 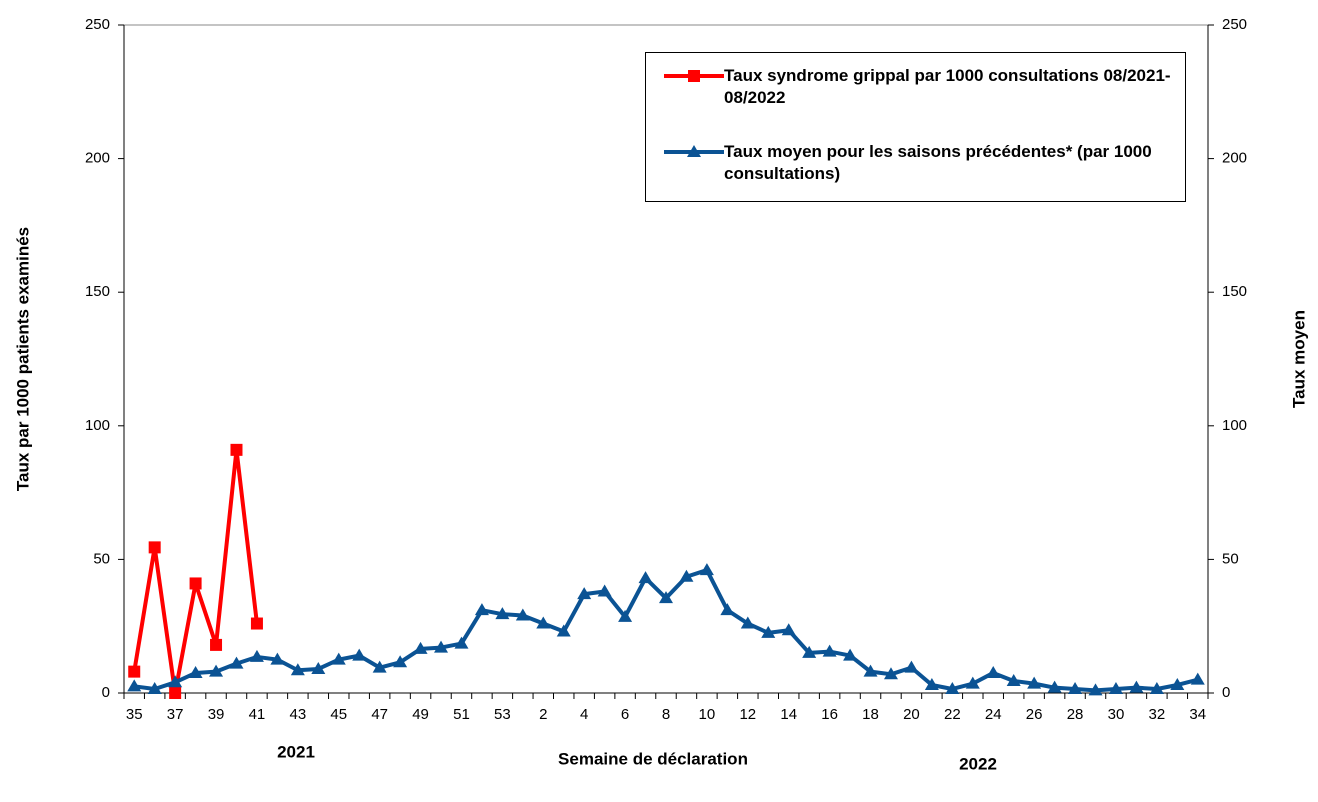 What do you see at coordinates (952, 714) in the screenshot?
I see `x-tick-label: 22` at bounding box center [952, 714].